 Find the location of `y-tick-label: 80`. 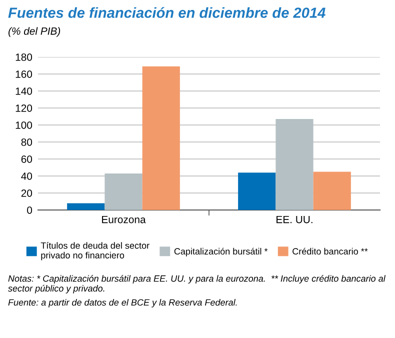

y-tick-label: 80 is located at coordinates (26, 142).